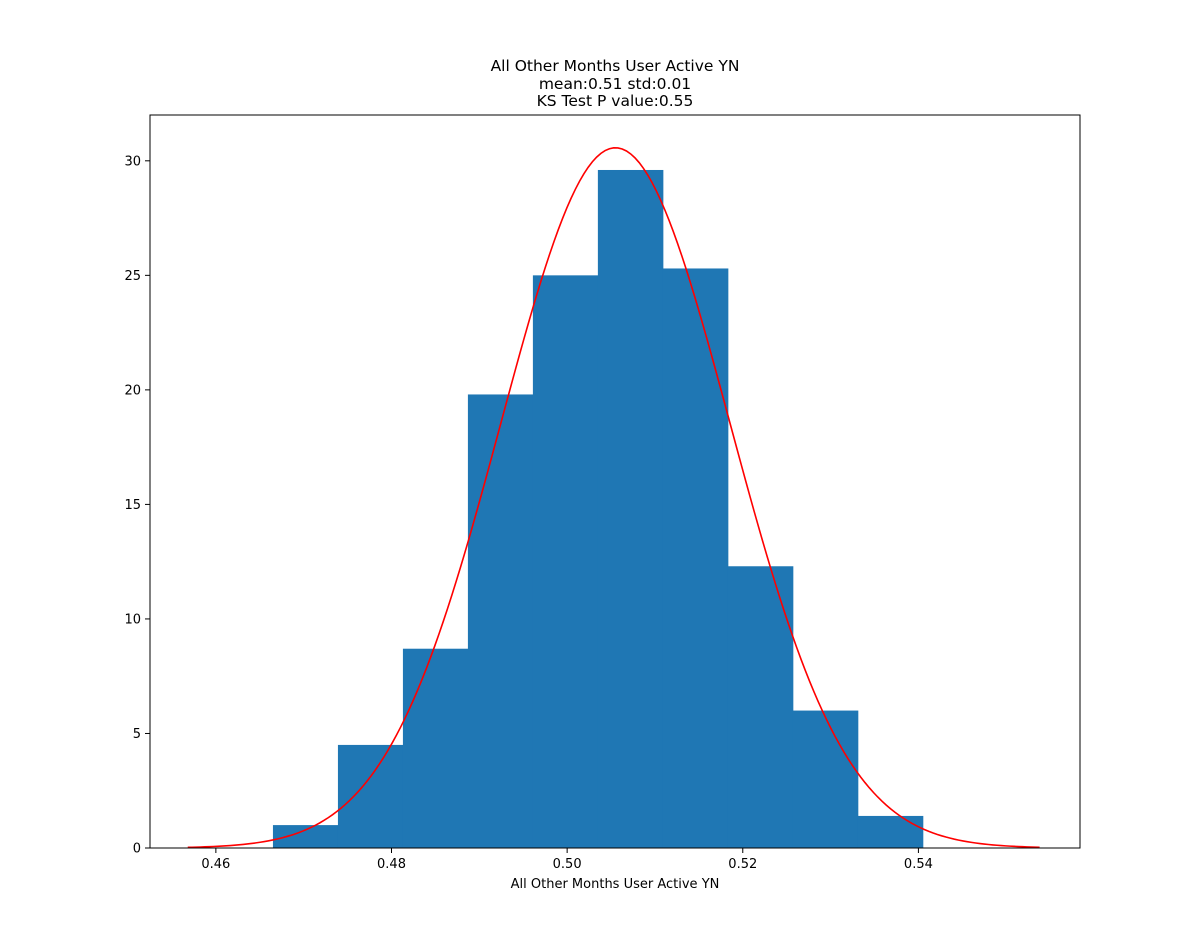 This screenshot has width=1200, height=952. I want to click on x-tick-label: 0.50, so click(567, 864).